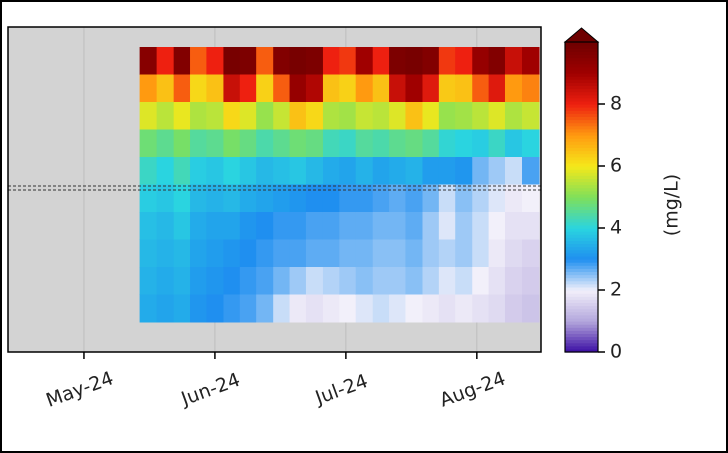  Describe the element at coordinates (616, 104) in the screenshot. I see `colorbar-tick-label: 8` at that location.